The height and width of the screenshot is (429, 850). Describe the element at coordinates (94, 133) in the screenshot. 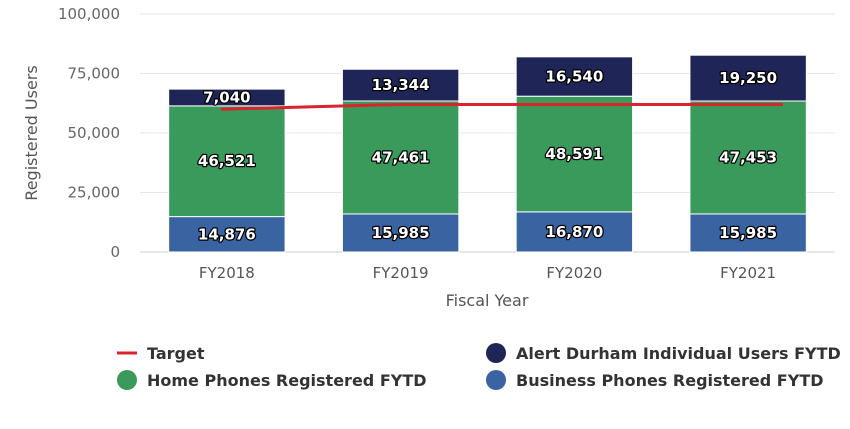

I see `y-tick-label: 50,000` at that location.